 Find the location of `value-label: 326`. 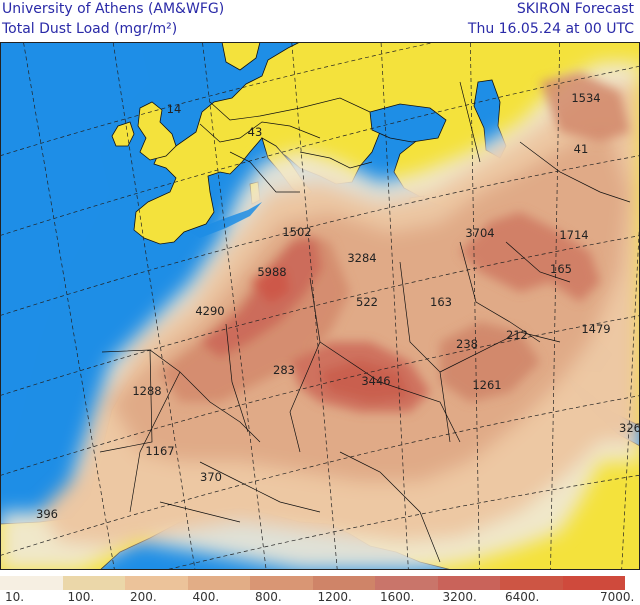

value-label: 326 is located at coordinates (629, 428).